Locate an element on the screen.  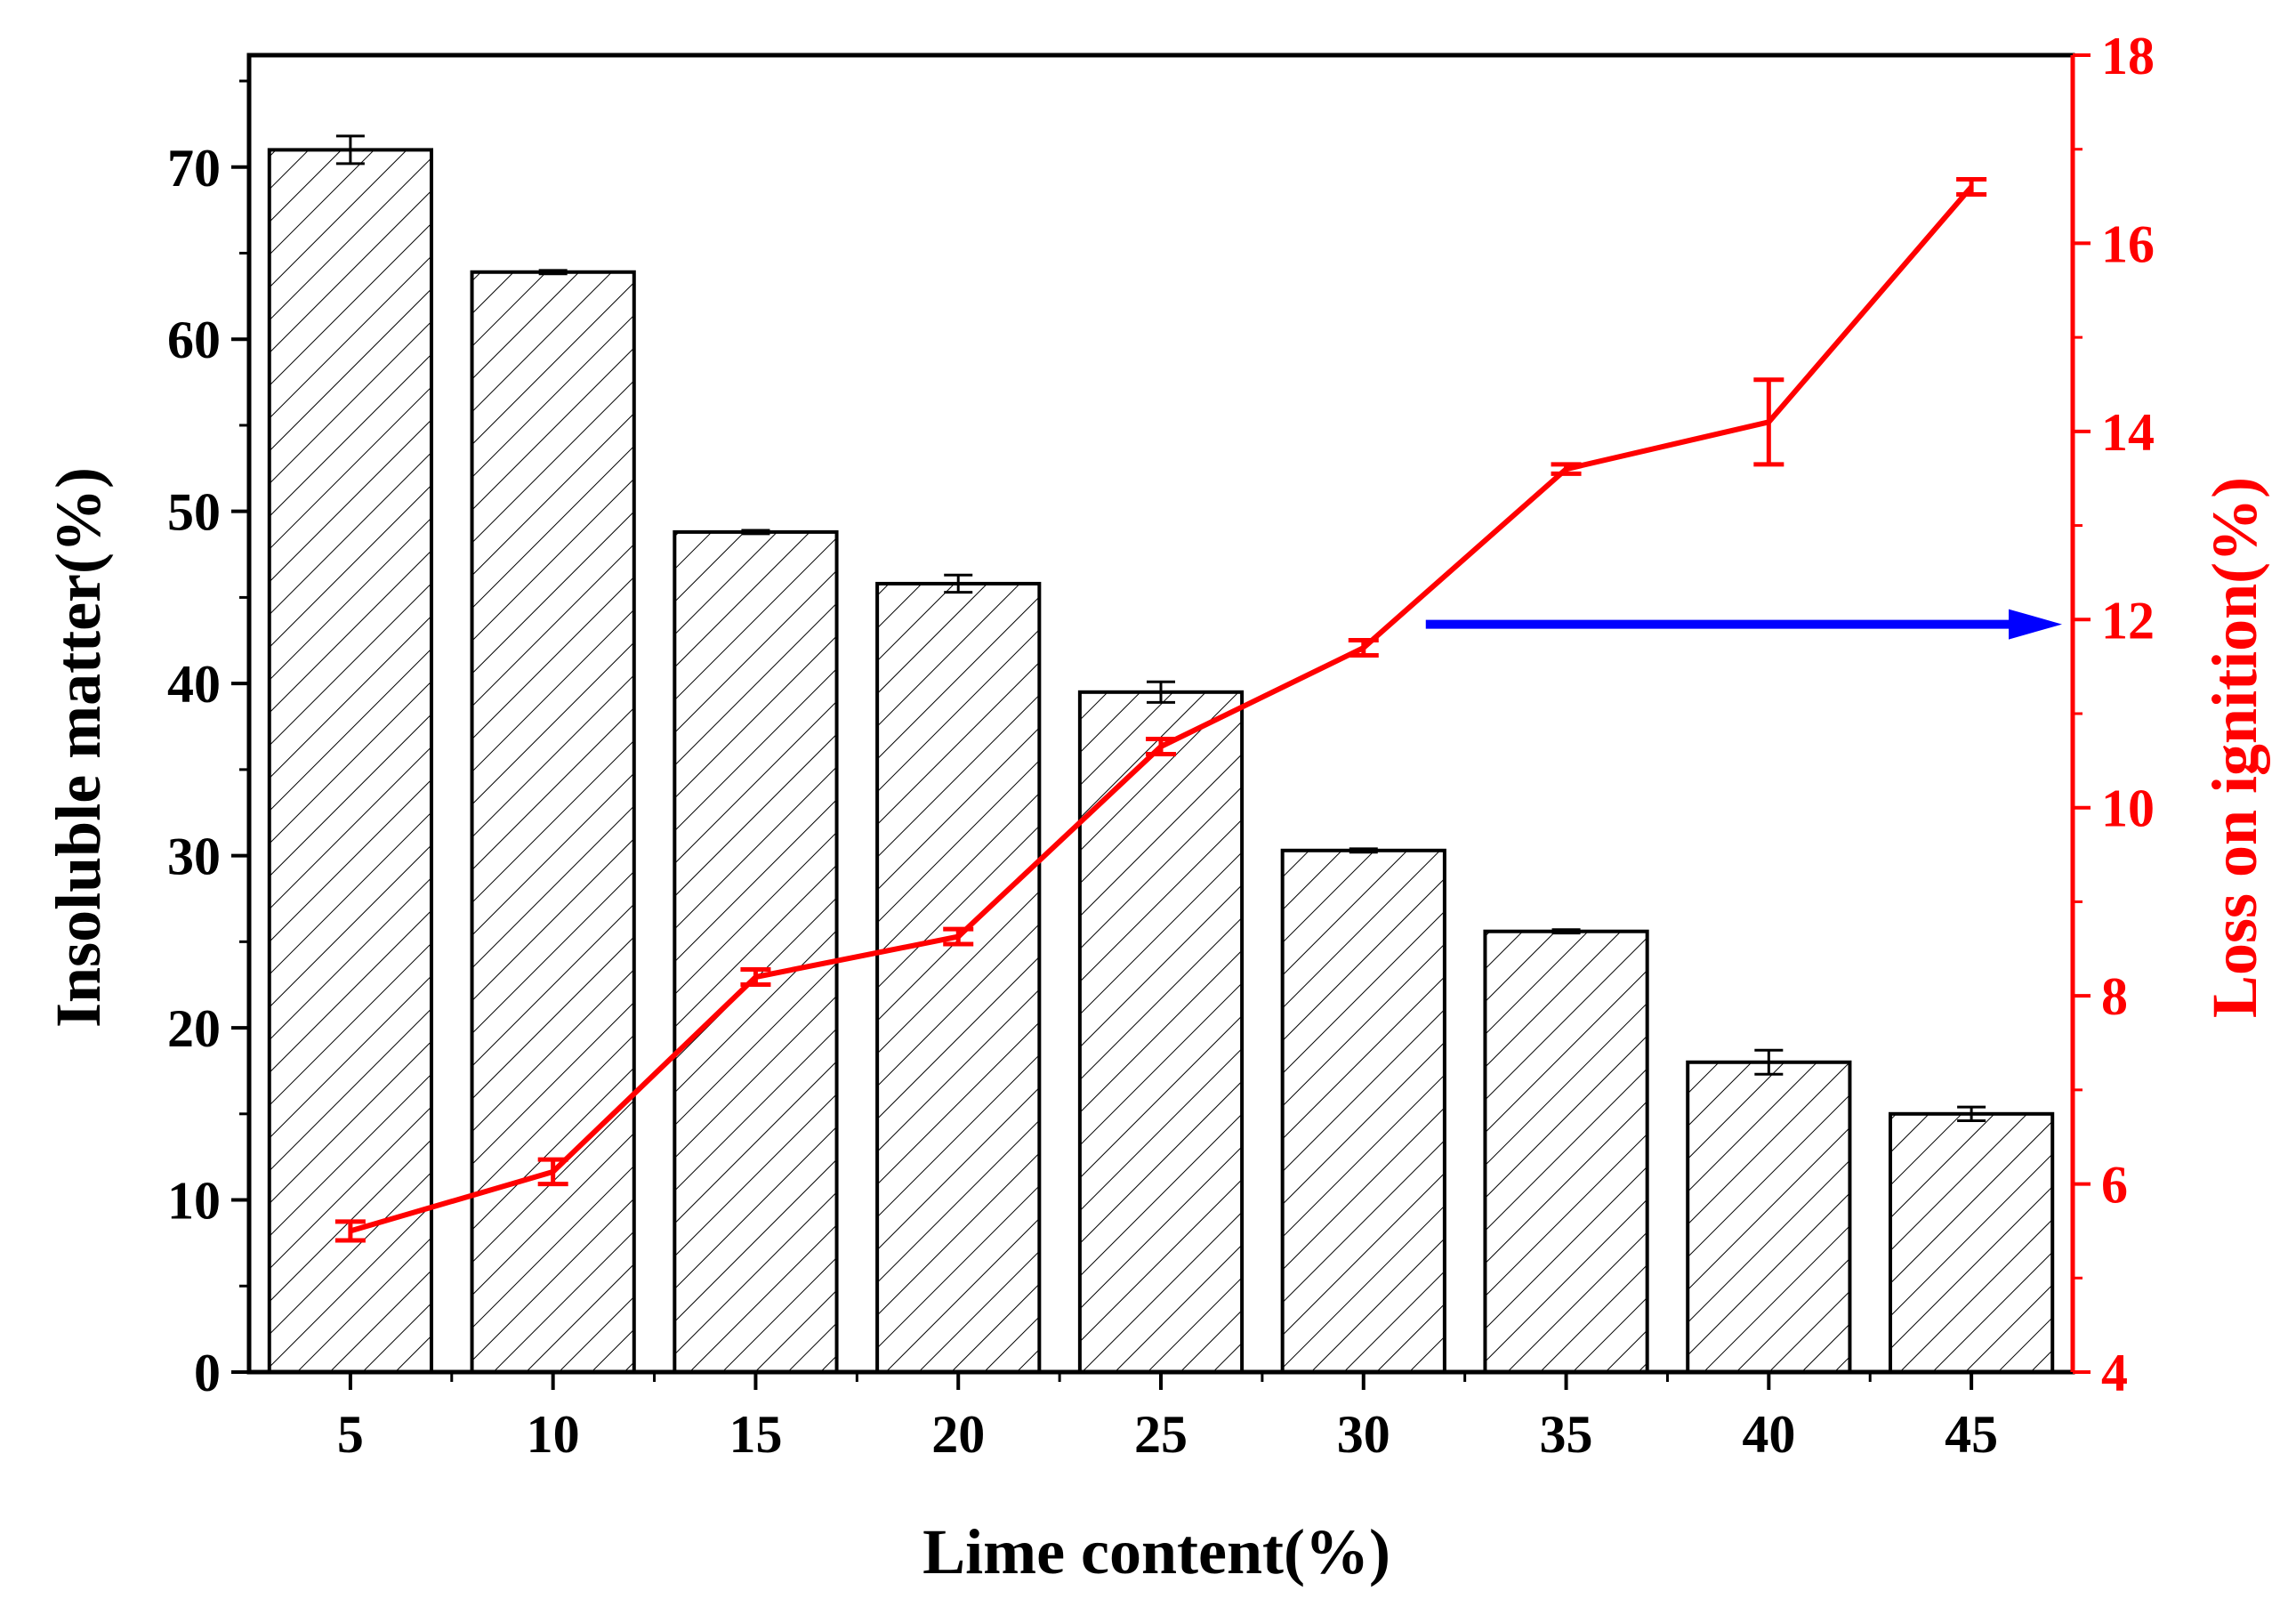
y2-tick-label-18: 18 is located at coordinates (2128, 56).